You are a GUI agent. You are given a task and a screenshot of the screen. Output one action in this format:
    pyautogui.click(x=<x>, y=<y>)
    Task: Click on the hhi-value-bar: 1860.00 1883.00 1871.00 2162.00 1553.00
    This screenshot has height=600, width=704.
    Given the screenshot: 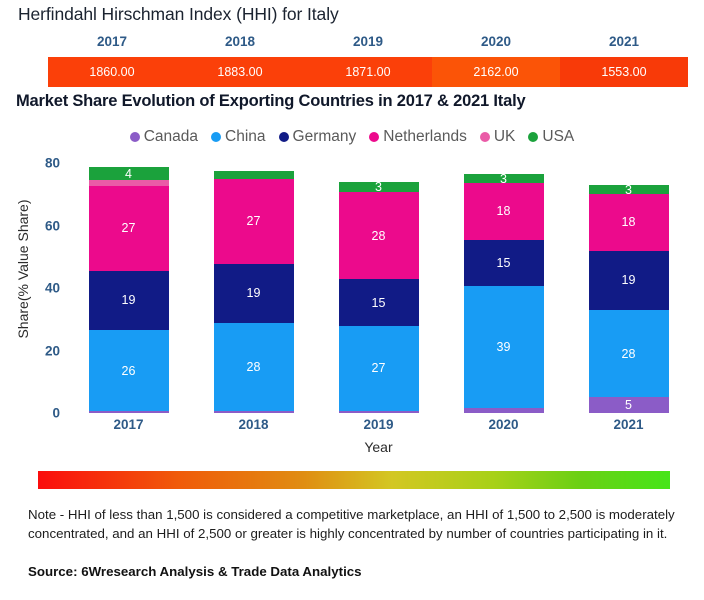 What is the action you would take?
    pyautogui.click(x=368, y=72)
    